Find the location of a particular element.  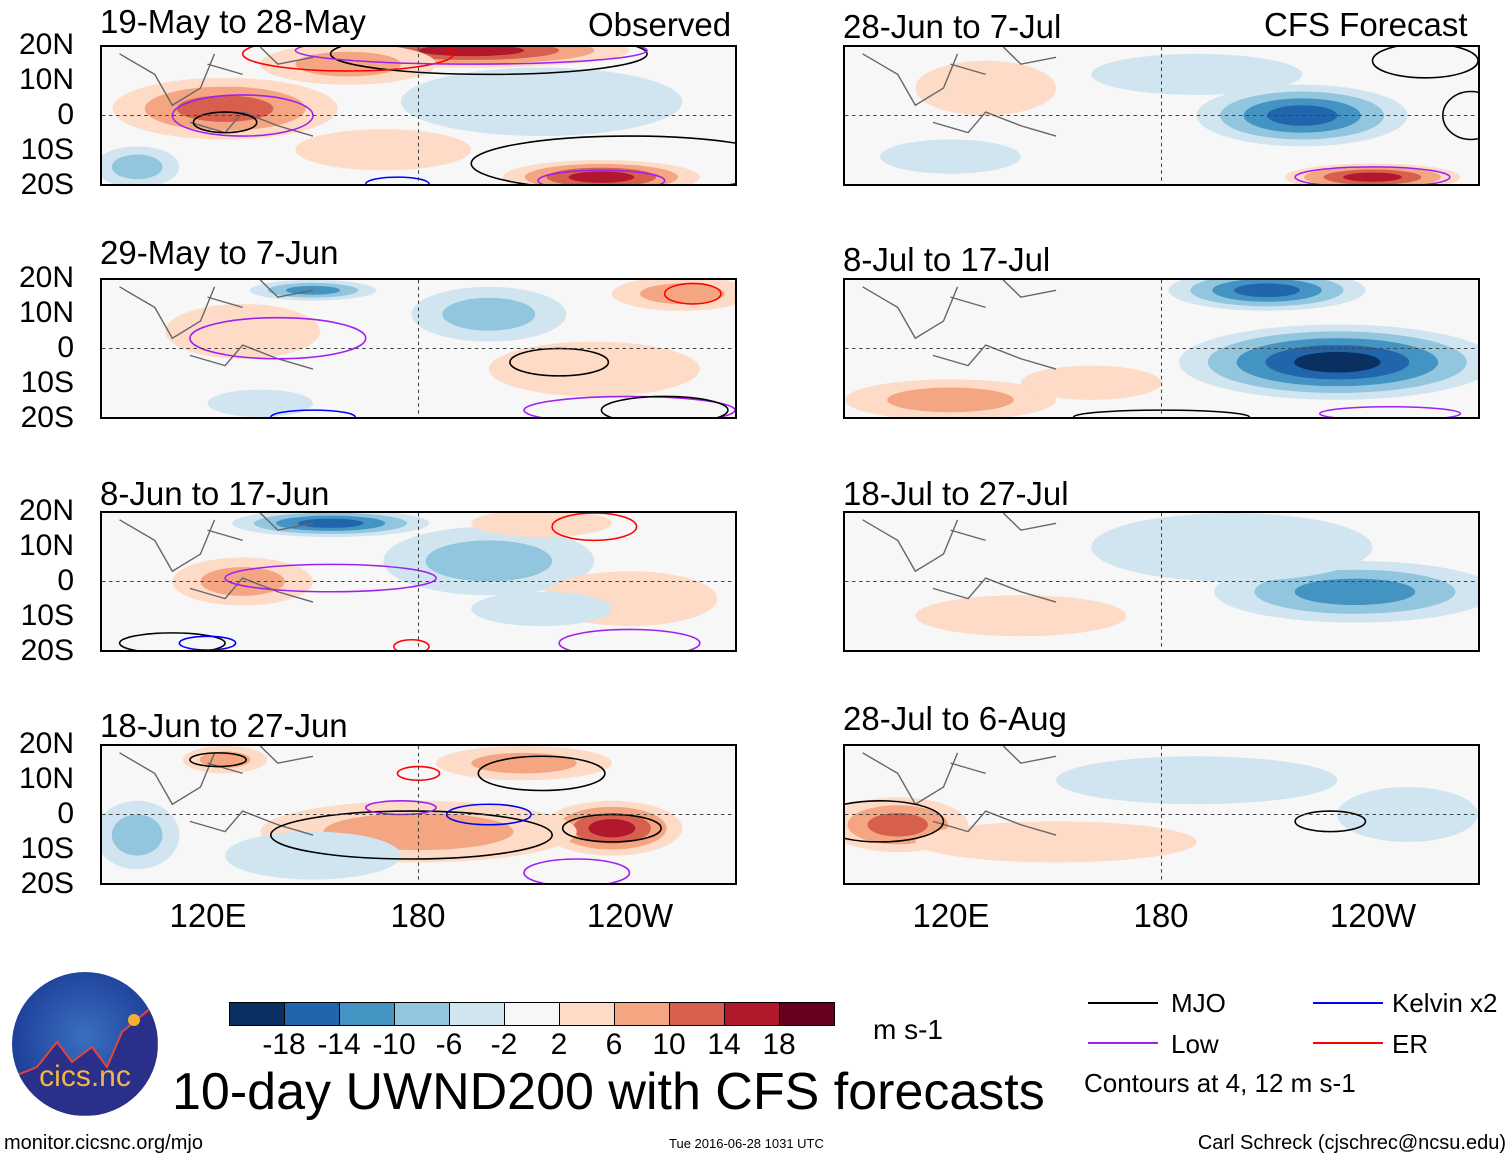

panel-title: 8-Jul to 17-Jul is located at coordinates (947, 259).